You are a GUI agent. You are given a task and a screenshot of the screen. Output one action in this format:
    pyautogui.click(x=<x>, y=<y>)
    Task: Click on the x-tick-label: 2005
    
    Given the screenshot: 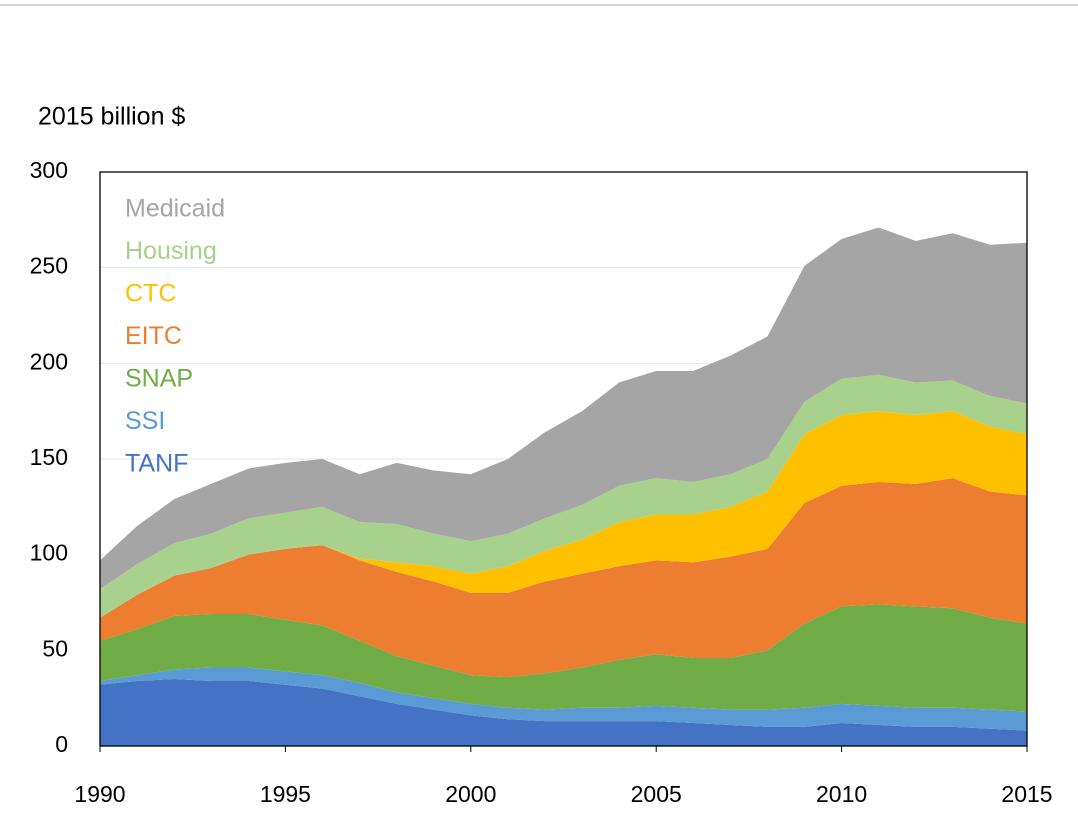 What is the action you would take?
    pyautogui.click(x=656, y=794)
    